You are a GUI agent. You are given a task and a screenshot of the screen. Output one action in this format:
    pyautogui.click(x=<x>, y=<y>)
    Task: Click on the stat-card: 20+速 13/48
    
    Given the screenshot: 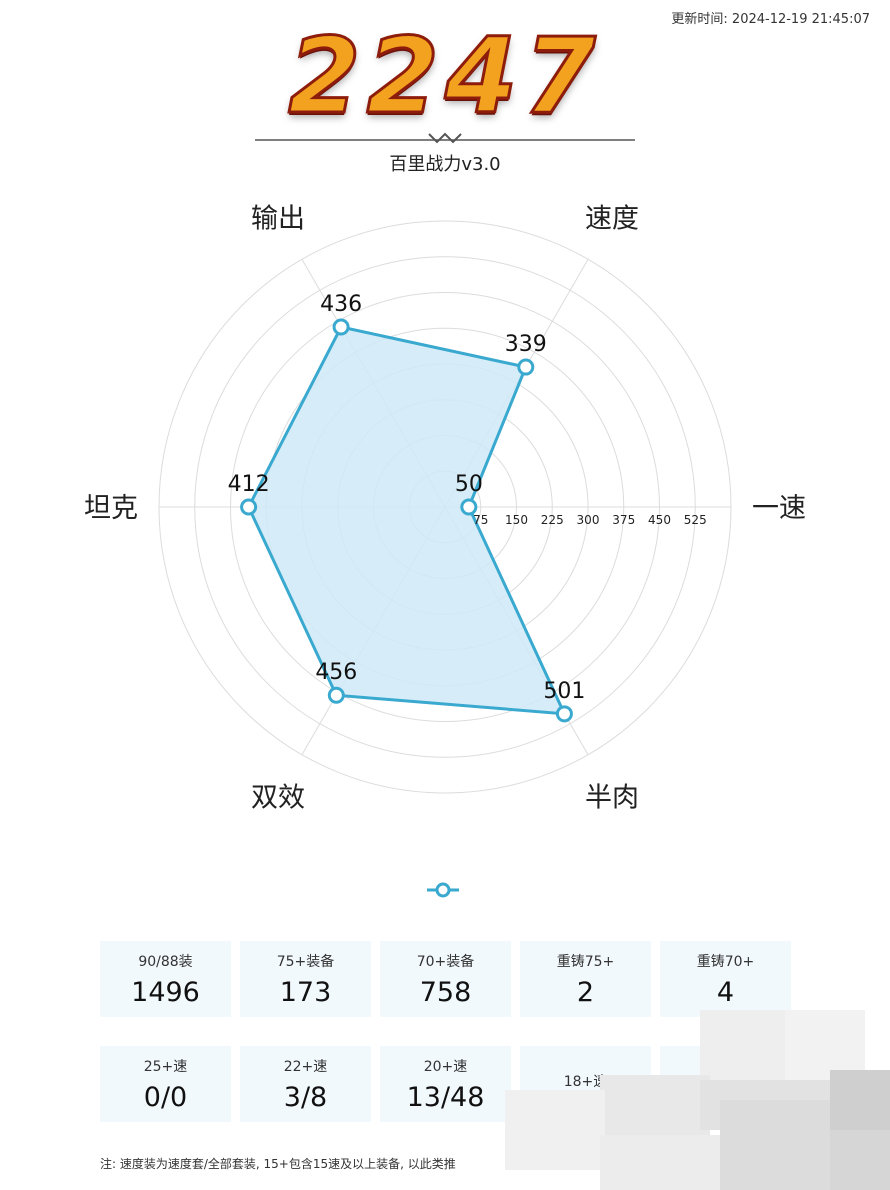 What is the action you would take?
    pyautogui.click(x=445, y=1084)
    